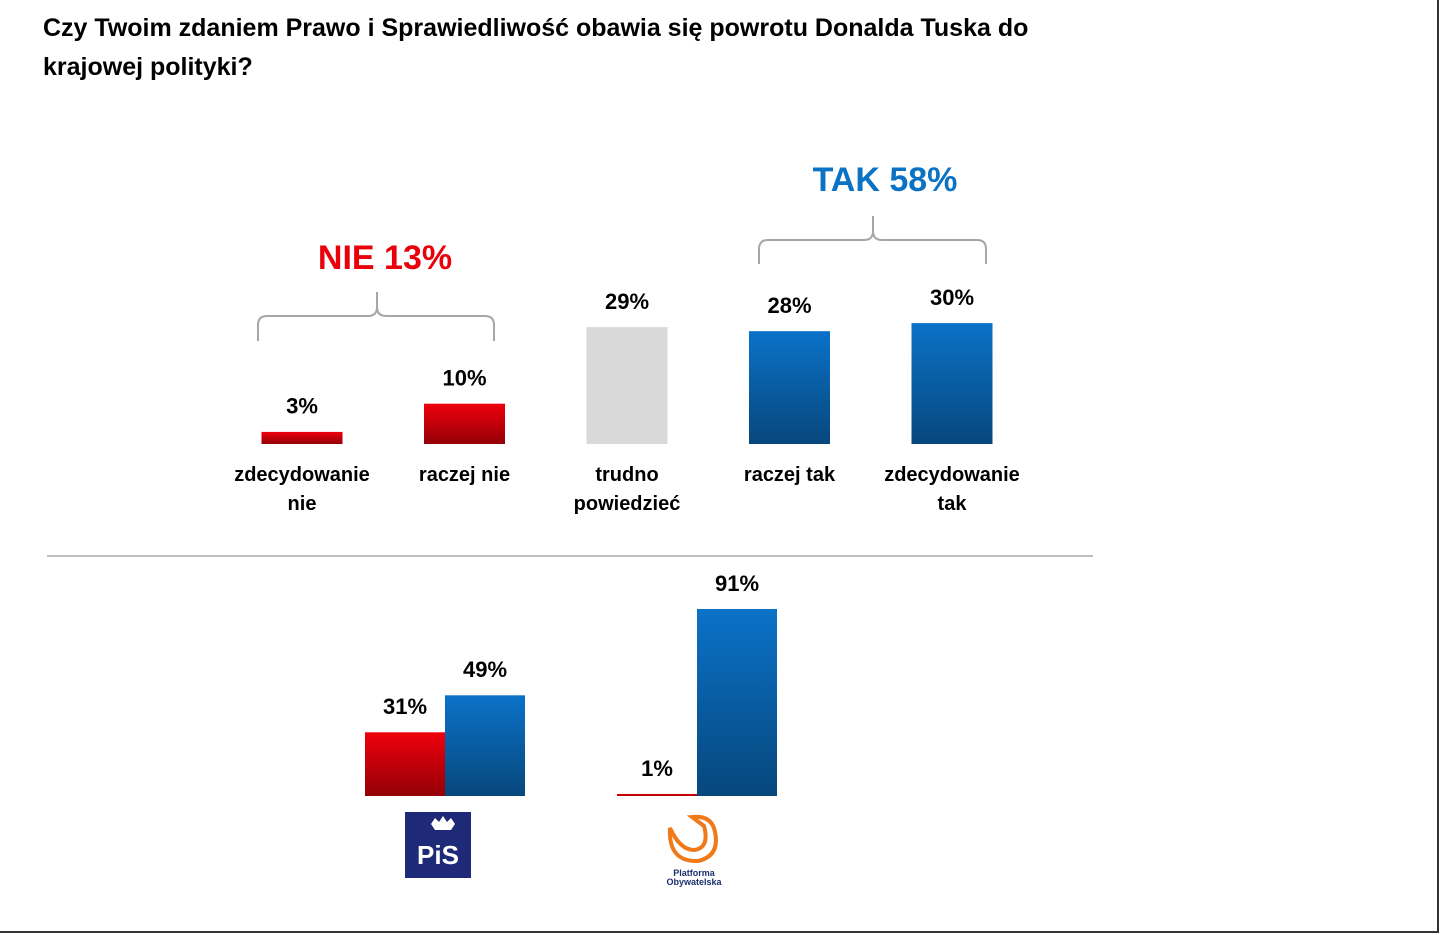 The width and height of the screenshot is (1441, 935). I want to click on logo-text: Platforma Obywatelska, so click(694, 877).